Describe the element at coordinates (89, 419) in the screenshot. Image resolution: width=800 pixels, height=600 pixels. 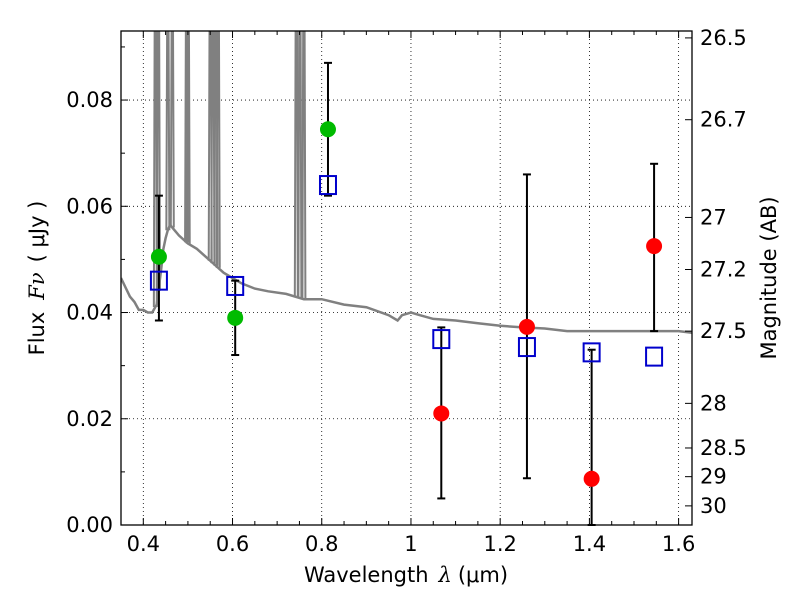
I see `y-tick-label: 0.02` at that location.